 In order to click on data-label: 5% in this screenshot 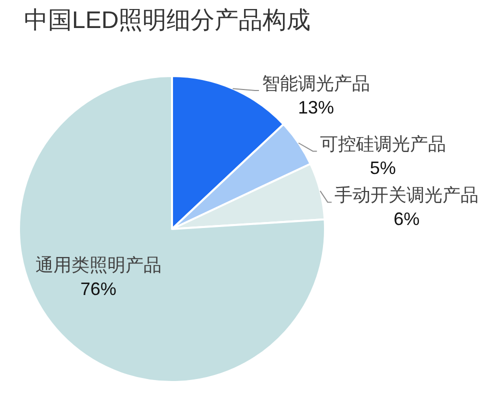, I will do `click(383, 168)`.